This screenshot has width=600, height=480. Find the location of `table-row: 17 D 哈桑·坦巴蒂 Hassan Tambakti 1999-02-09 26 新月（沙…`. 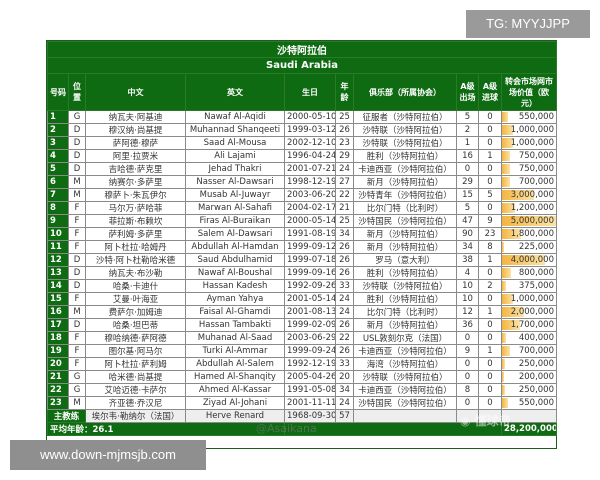

table-row: 17 D 哈桑·坦巴蒂 Hassan Tambakti 1999-02-09 26 新月（沙… is located at coordinates (302, 325).